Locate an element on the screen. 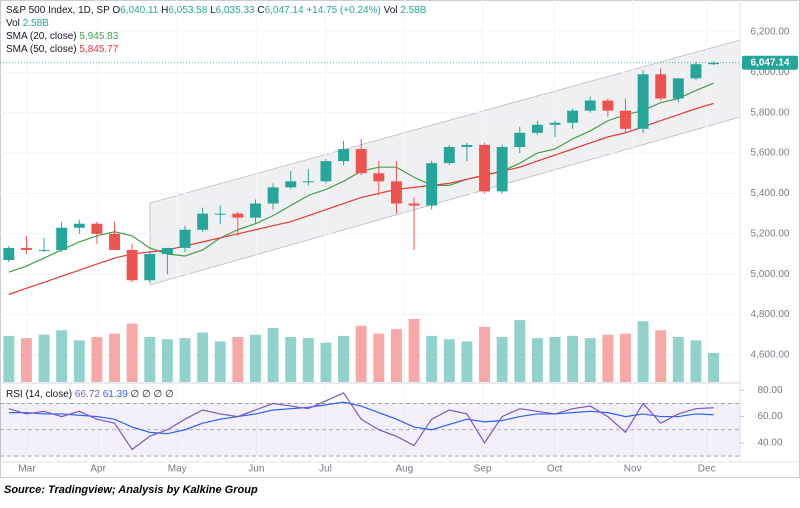  x-tick-label: Apr is located at coordinates (98, 469).